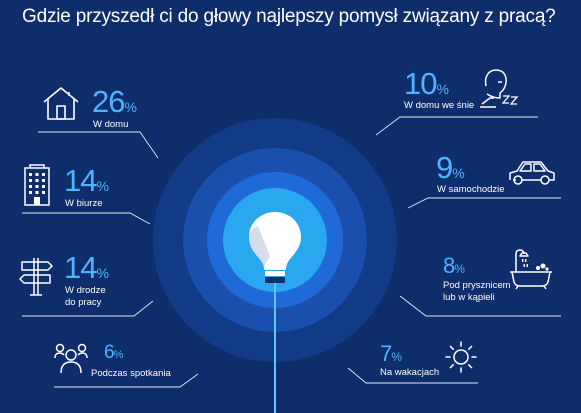 This screenshot has width=581, height=413. I want to click on stat-value-office: 14%, so click(86, 183).